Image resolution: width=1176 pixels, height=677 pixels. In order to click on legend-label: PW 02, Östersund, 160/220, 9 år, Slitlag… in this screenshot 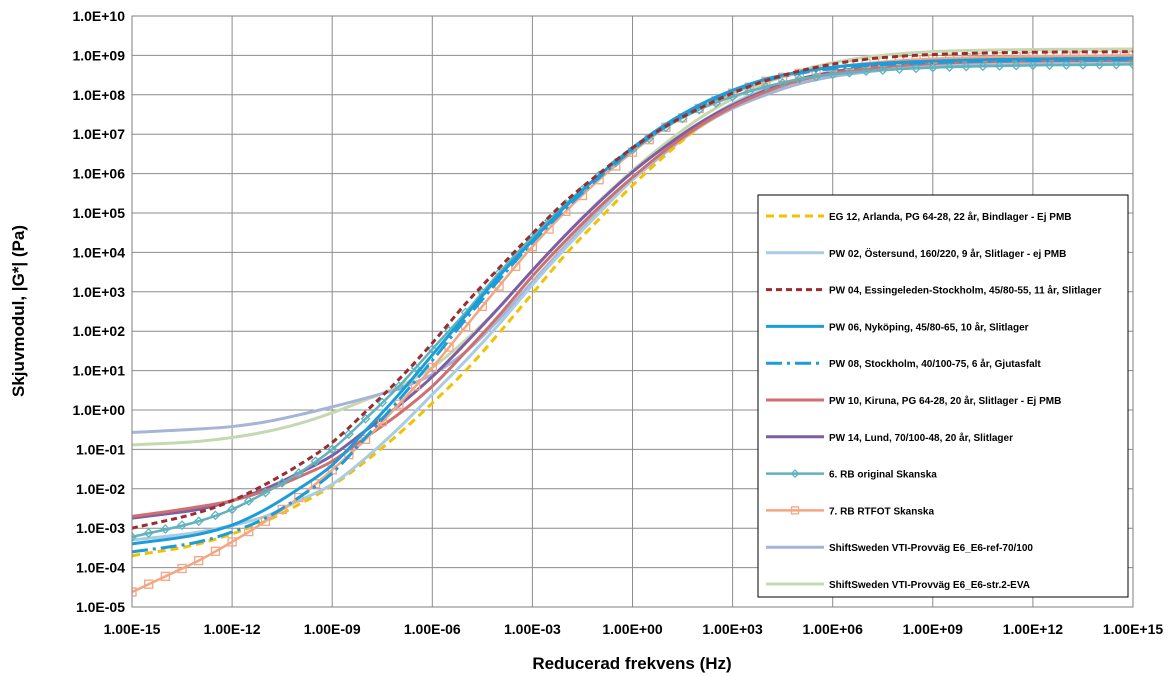, I will do `click(947, 253)`.